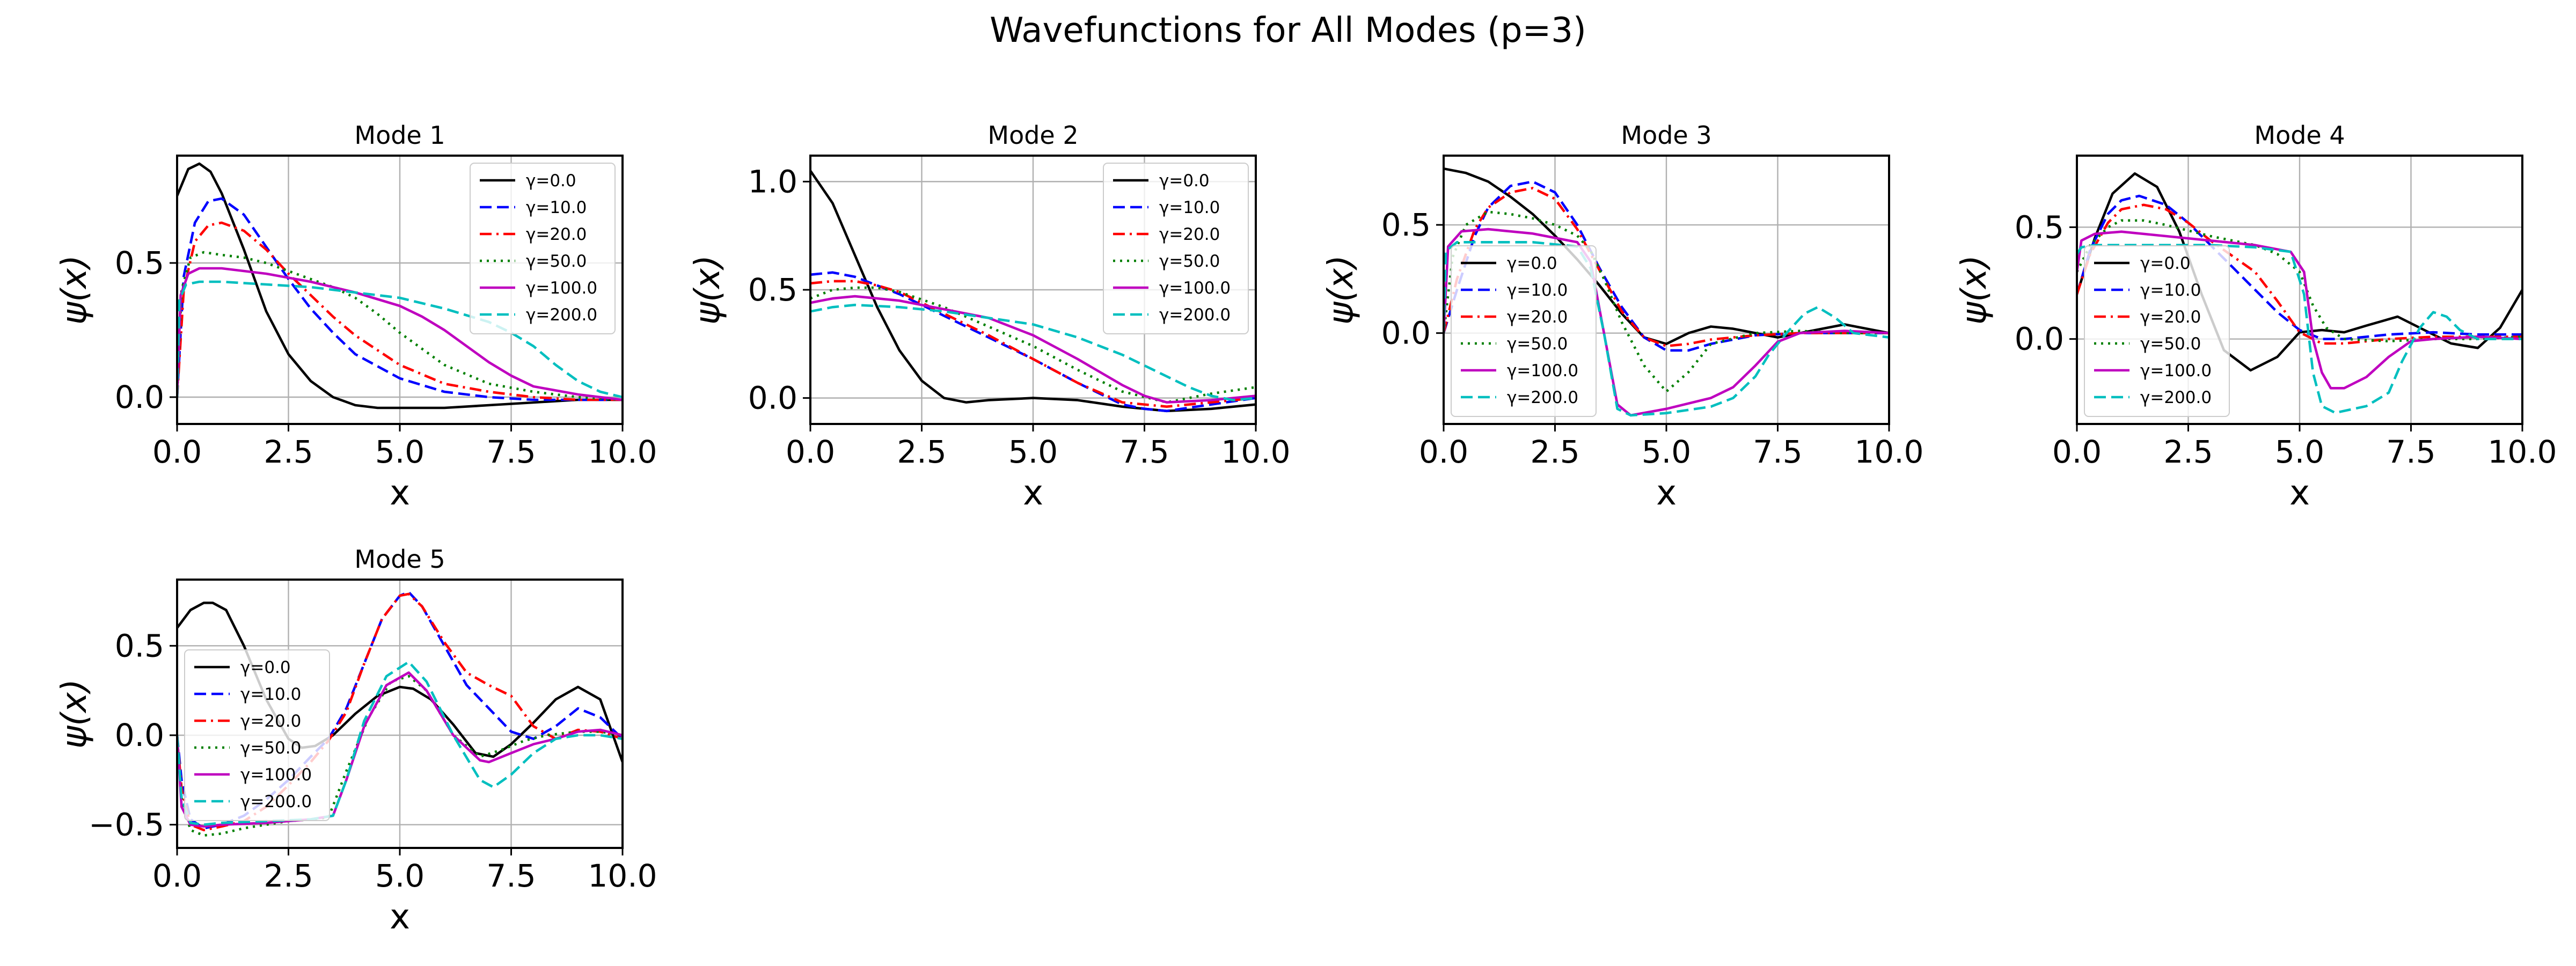 This screenshot has width=2576, height=966. What do you see at coordinates (1666, 135) in the screenshot?
I see `subplot-title: Mode 3` at bounding box center [1666, 135].